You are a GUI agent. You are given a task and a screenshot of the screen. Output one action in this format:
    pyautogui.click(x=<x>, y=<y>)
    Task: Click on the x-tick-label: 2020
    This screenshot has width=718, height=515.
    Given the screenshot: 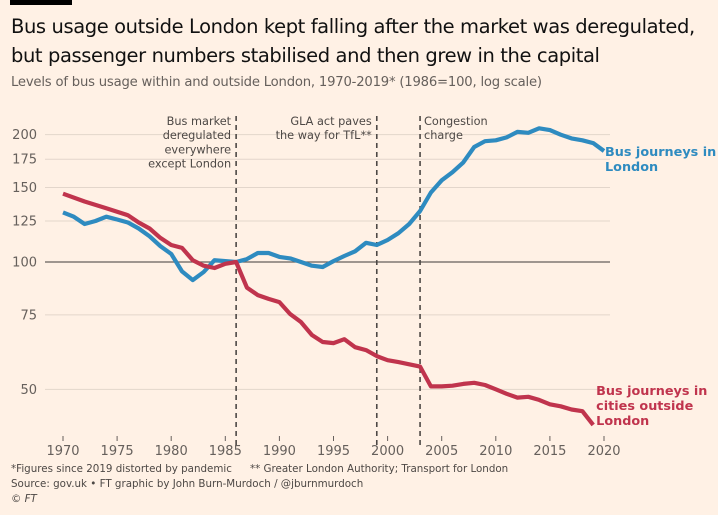 What is the action you would take?
    pyautogui.click(x=603, y=451)
    